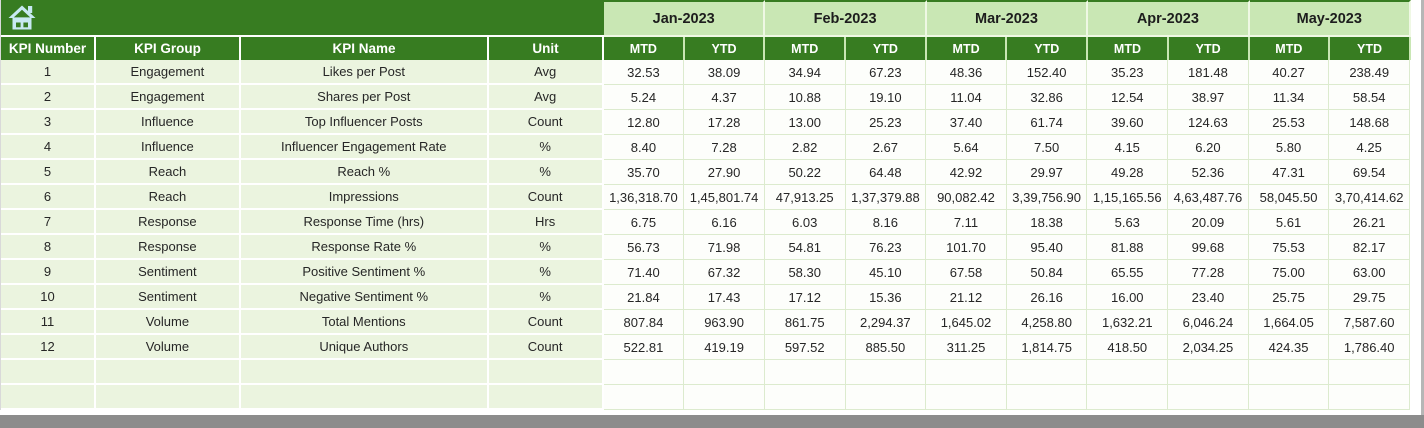  Describe the element at coordinates (886, 147) in the screenshot. I see `cell-feb-2023-ytd: 2.67` at that location.